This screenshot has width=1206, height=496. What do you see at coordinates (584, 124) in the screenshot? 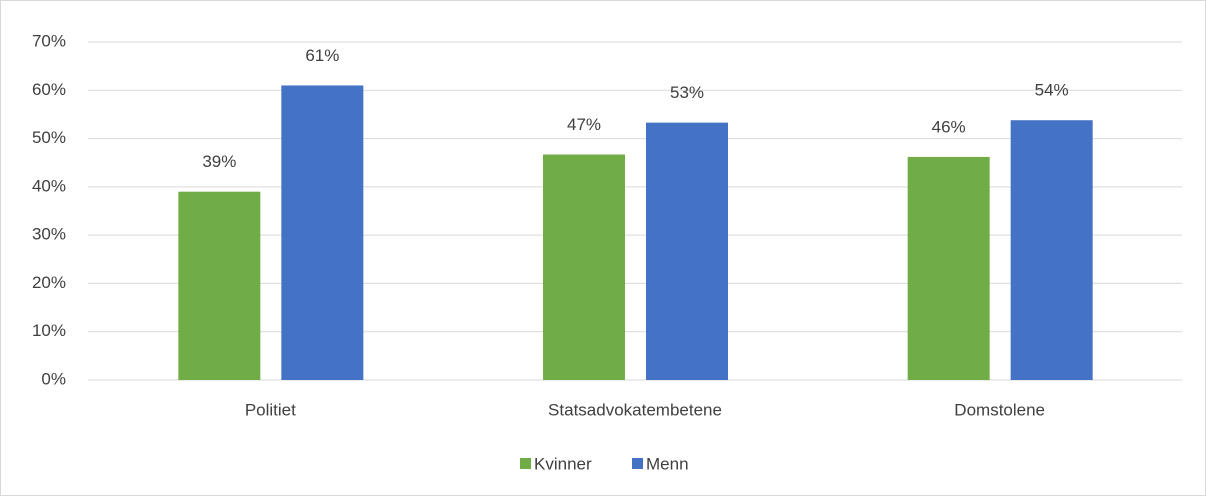
I see `data-label: 47%` at bounding box center [584, 124].